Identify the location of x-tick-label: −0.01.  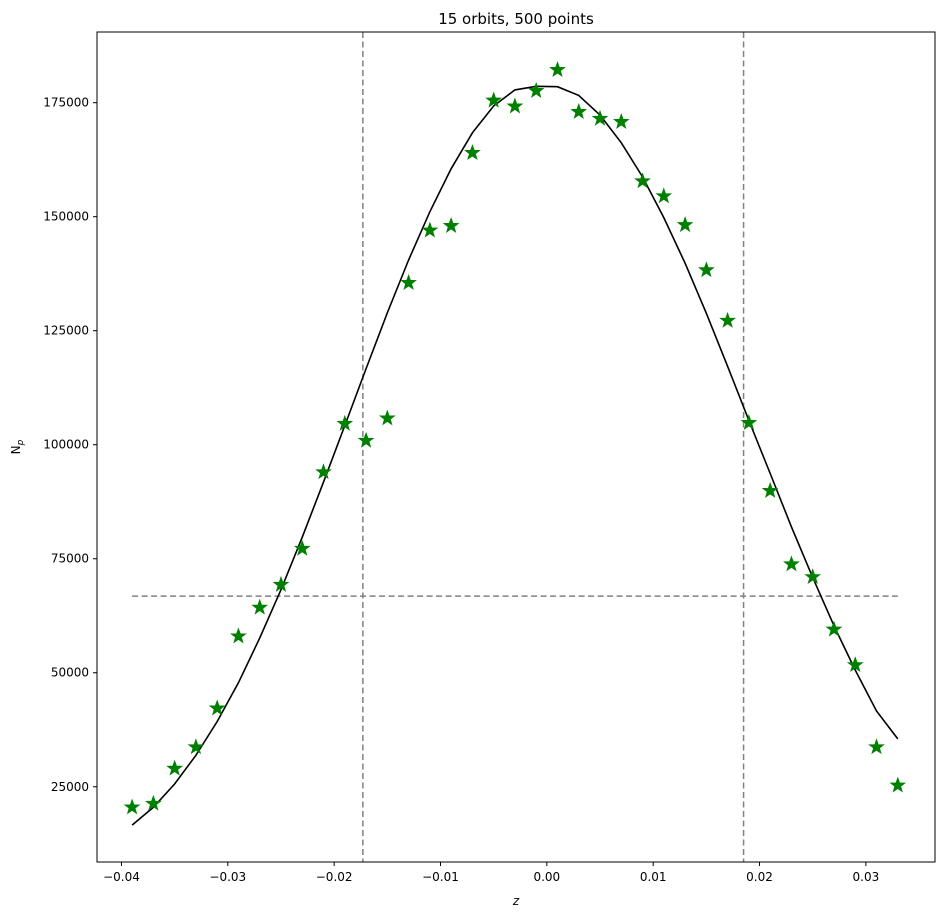
(440, 877).